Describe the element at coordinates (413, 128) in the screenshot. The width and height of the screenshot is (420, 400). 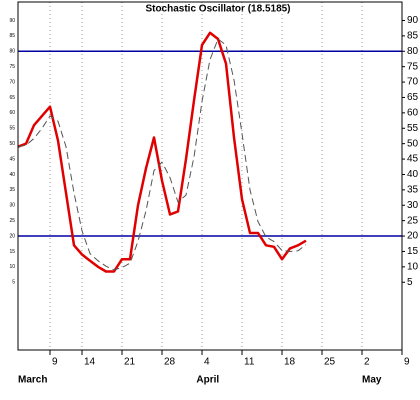
I see `y-tick-label: 55` at that location.